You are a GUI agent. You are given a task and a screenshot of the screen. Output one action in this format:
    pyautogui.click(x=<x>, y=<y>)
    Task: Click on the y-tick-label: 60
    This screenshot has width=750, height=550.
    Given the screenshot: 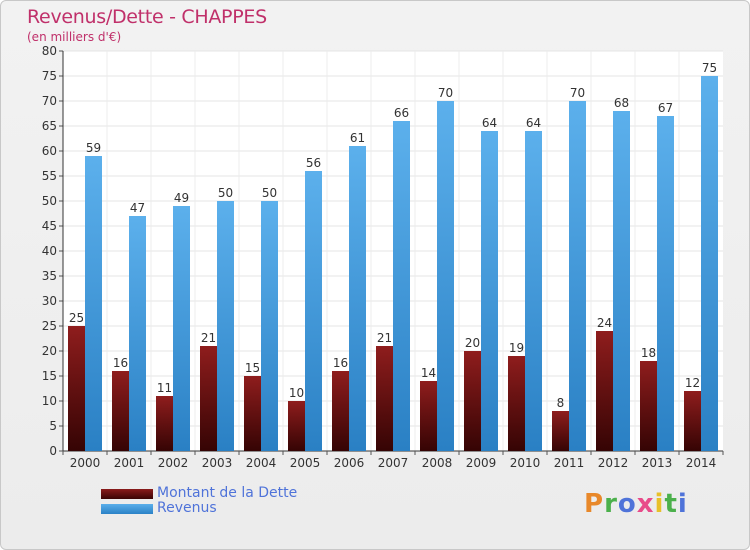 What is the action you would take?
    pyautogui.click(x=49, y=151)
    